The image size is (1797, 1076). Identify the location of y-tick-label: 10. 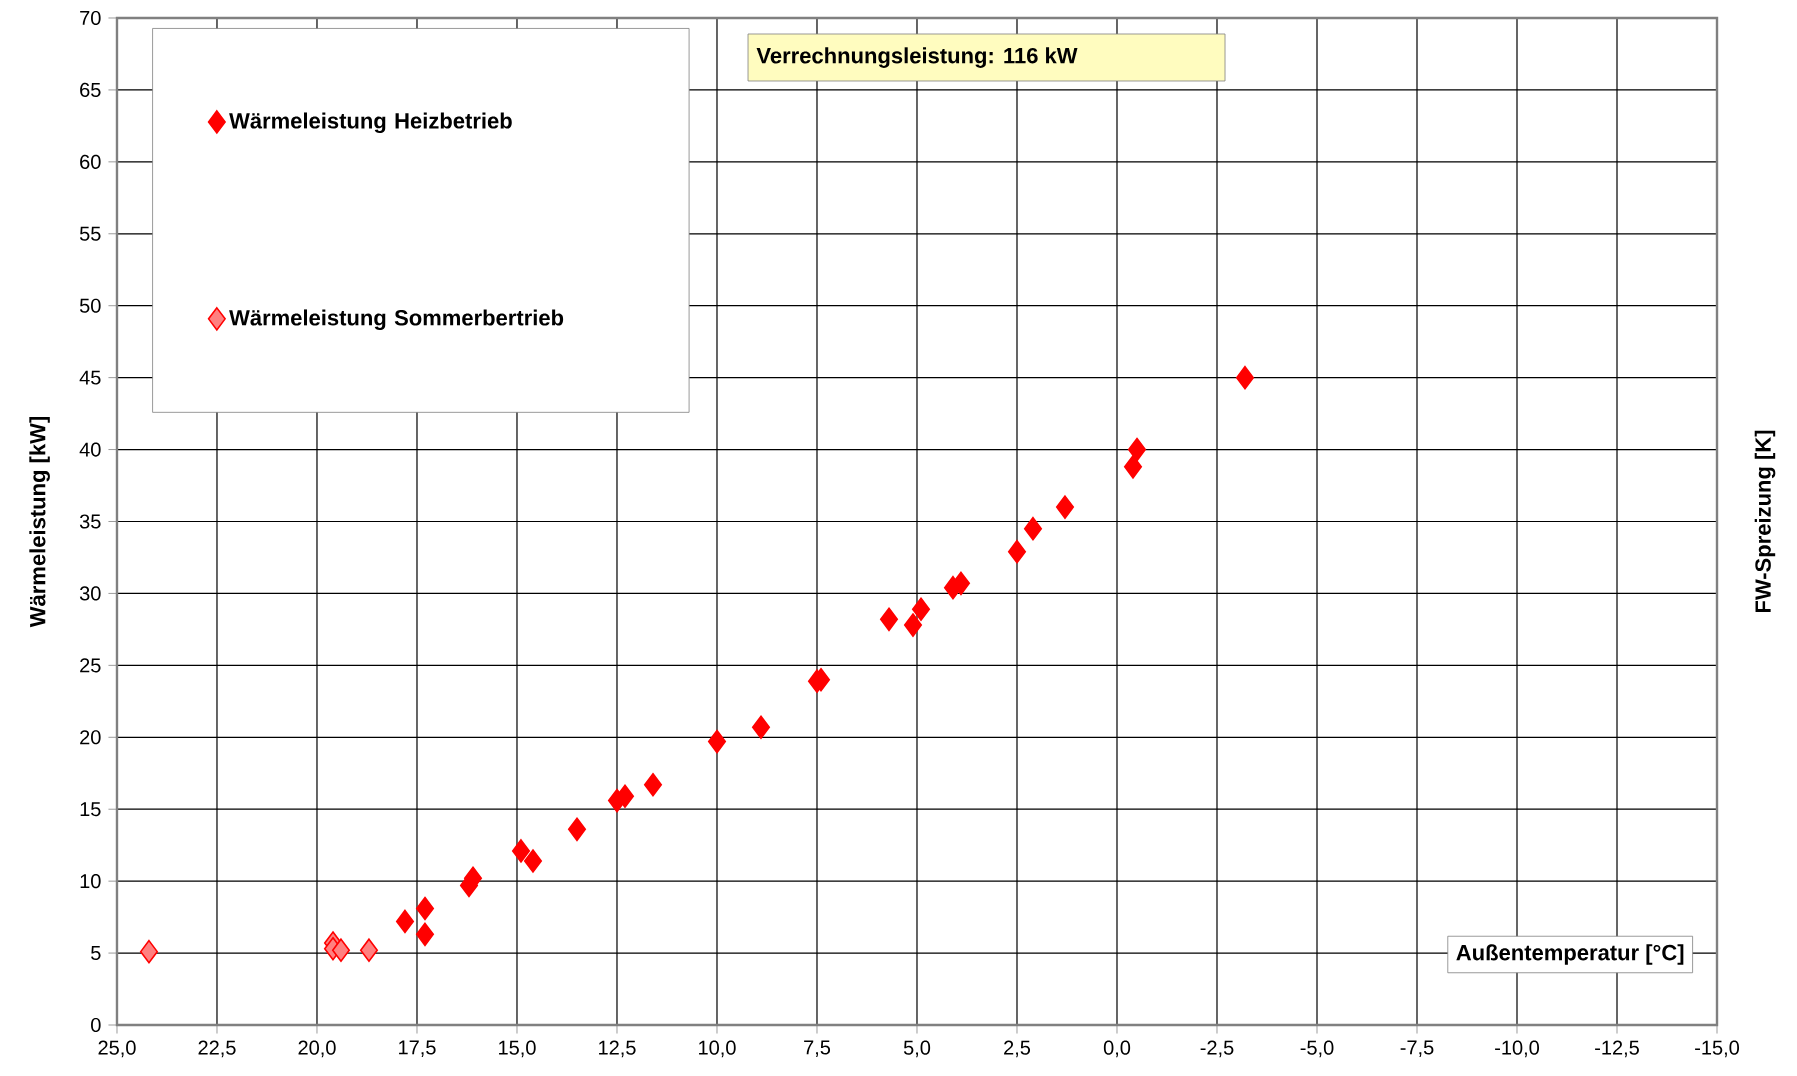
(90, 881).